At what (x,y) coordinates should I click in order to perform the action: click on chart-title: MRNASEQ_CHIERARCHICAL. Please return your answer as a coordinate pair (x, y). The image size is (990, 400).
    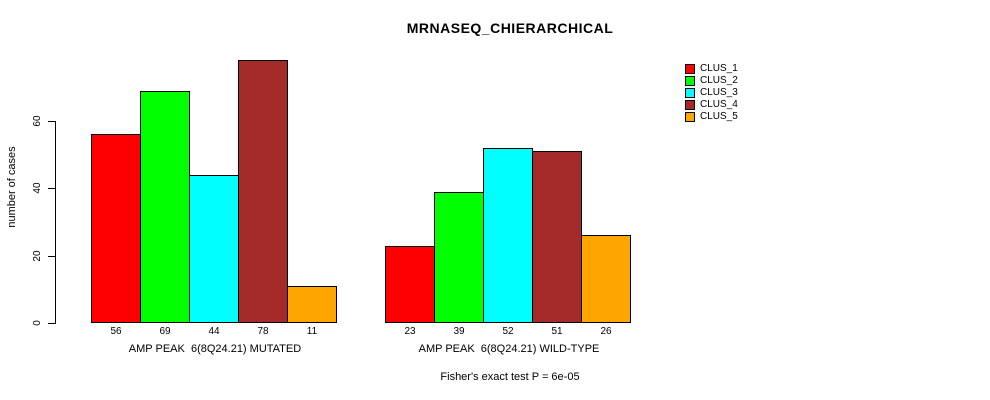
    Looking at the image, I should click on (510, 28).